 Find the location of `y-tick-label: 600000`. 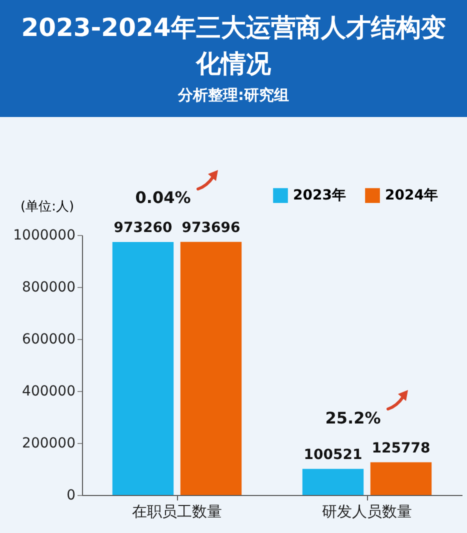

y-tick-label: 600000 is located at coordinates (49, 340).